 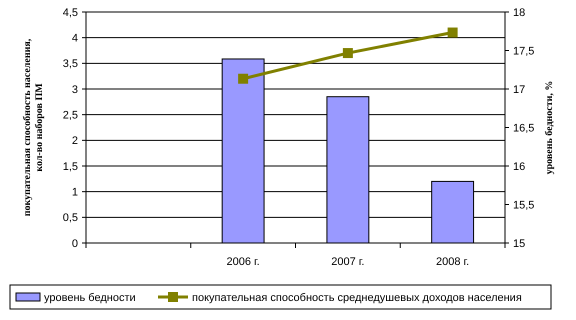 I want to click on y2-tick-label: 15,5, so click(x=523, y=205).